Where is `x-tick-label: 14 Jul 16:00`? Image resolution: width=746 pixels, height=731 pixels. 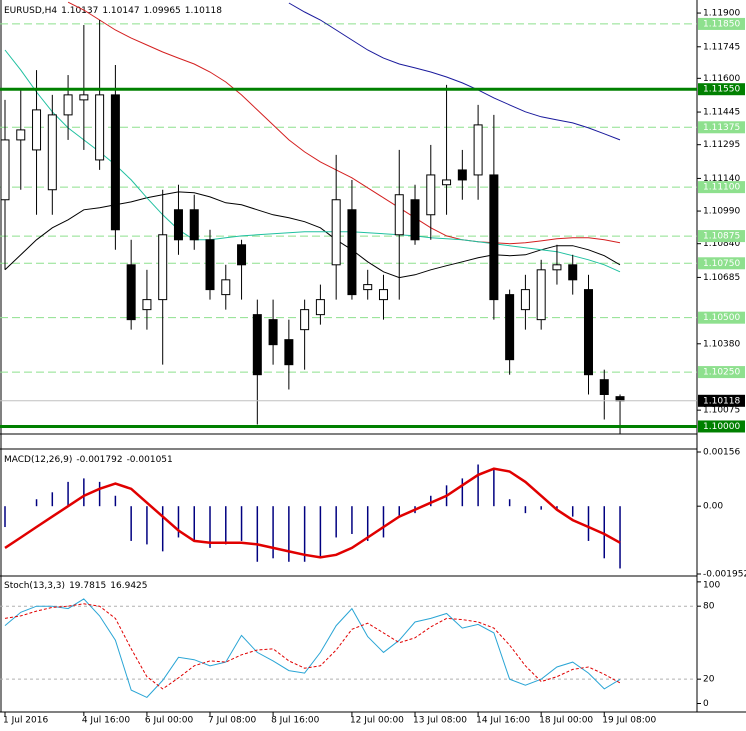
x-tick-label: 14 Jul 16:00 is located at coordinates (503, 721).